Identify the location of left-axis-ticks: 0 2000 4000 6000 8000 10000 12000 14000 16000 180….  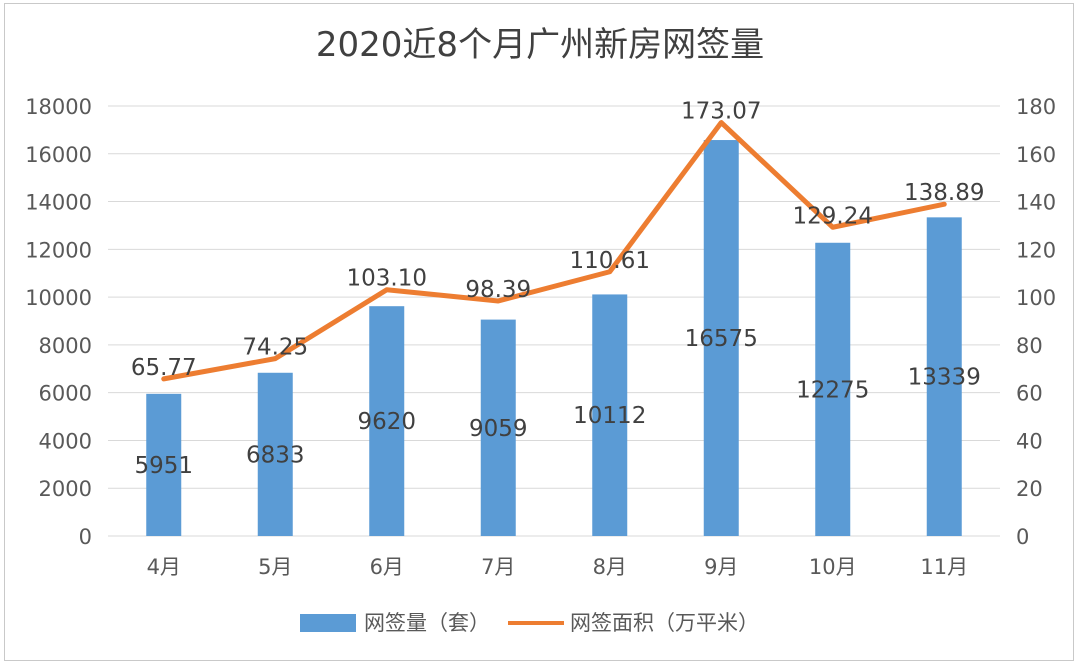
(58, 322).